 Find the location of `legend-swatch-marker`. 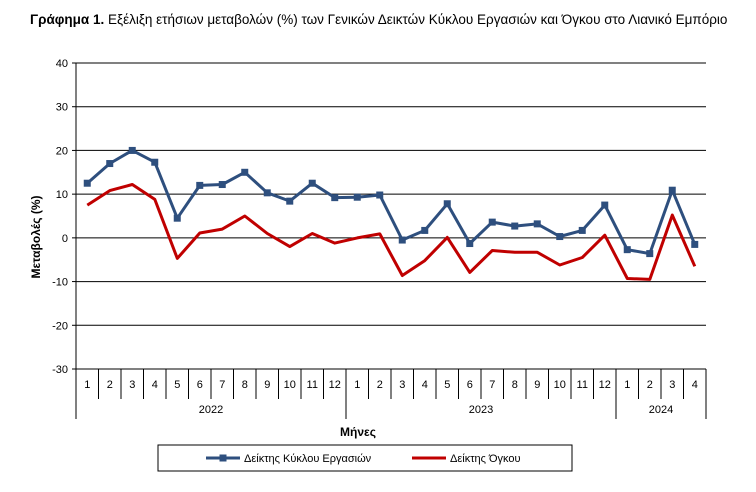

legend-swatch-marker is located at coordinates (223, 458).